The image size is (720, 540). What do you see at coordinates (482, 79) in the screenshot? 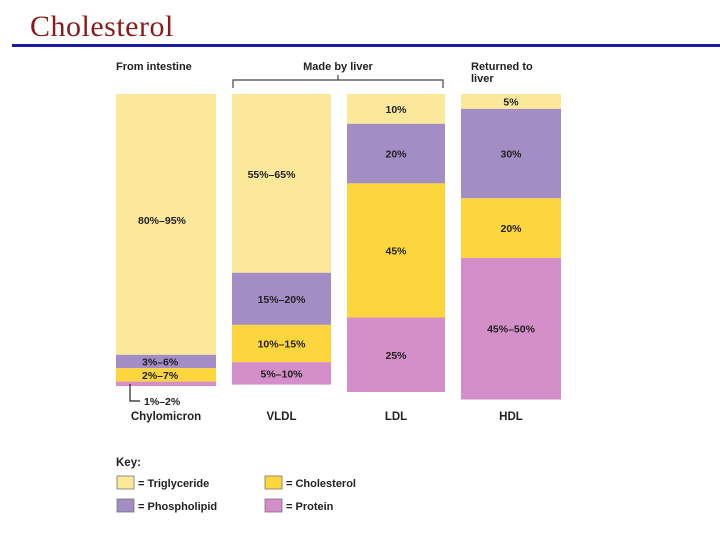
I see `header-returned-to-liver-line2: liver` at bounding box center [482, 79].